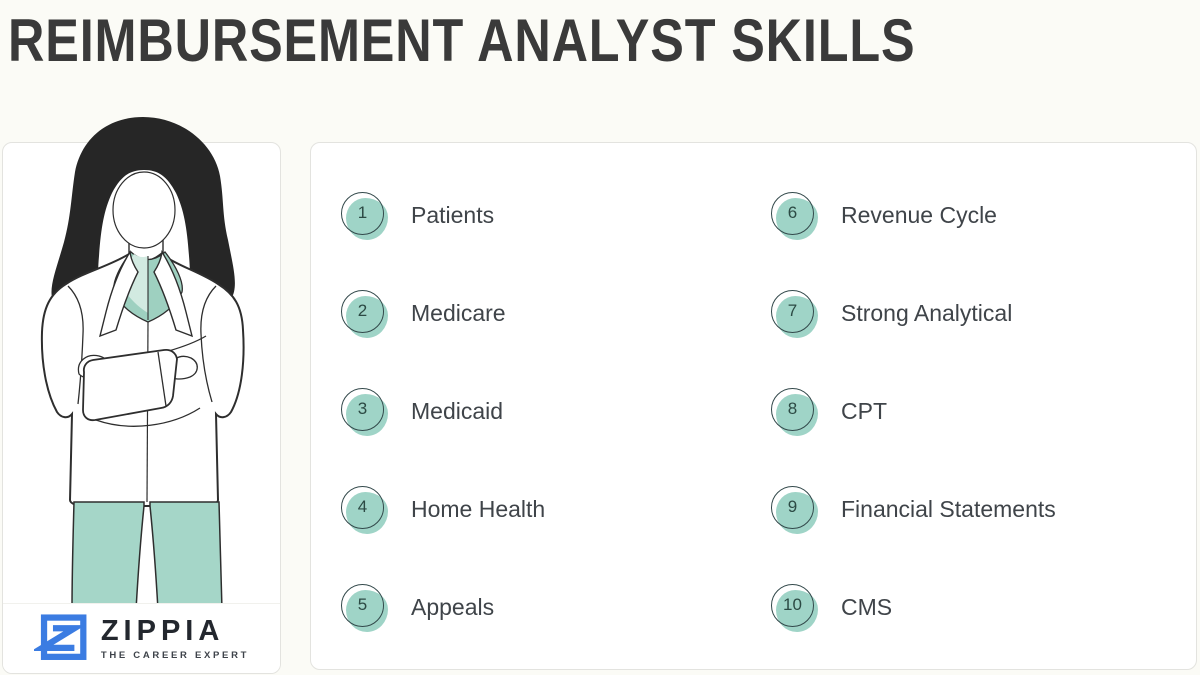  I want to click on badge-number: 2, so click(362, 311).